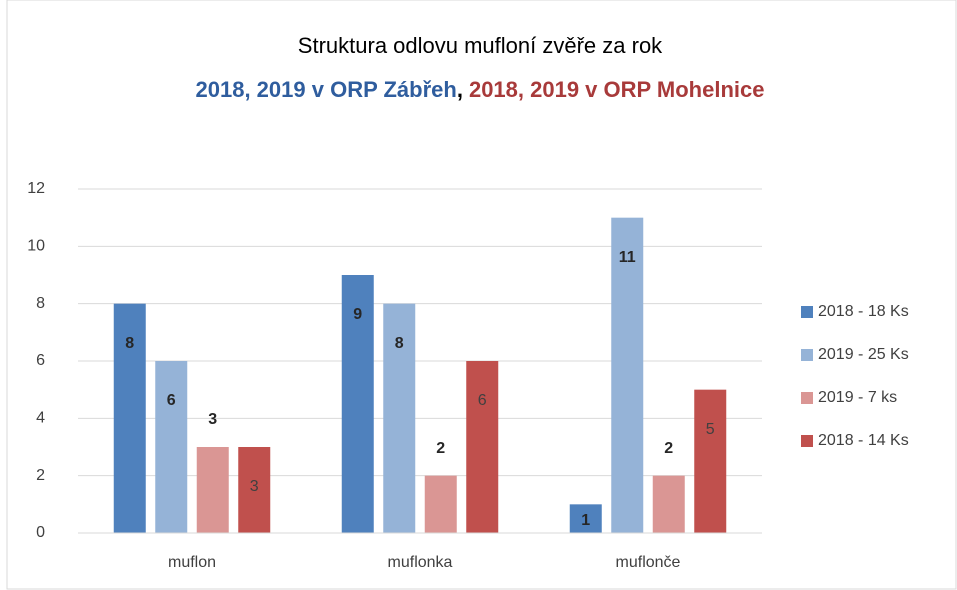 The height and width of the screenshot is (590, 957). I want to click on x-tick-label: muflonka, so click(420, 562).